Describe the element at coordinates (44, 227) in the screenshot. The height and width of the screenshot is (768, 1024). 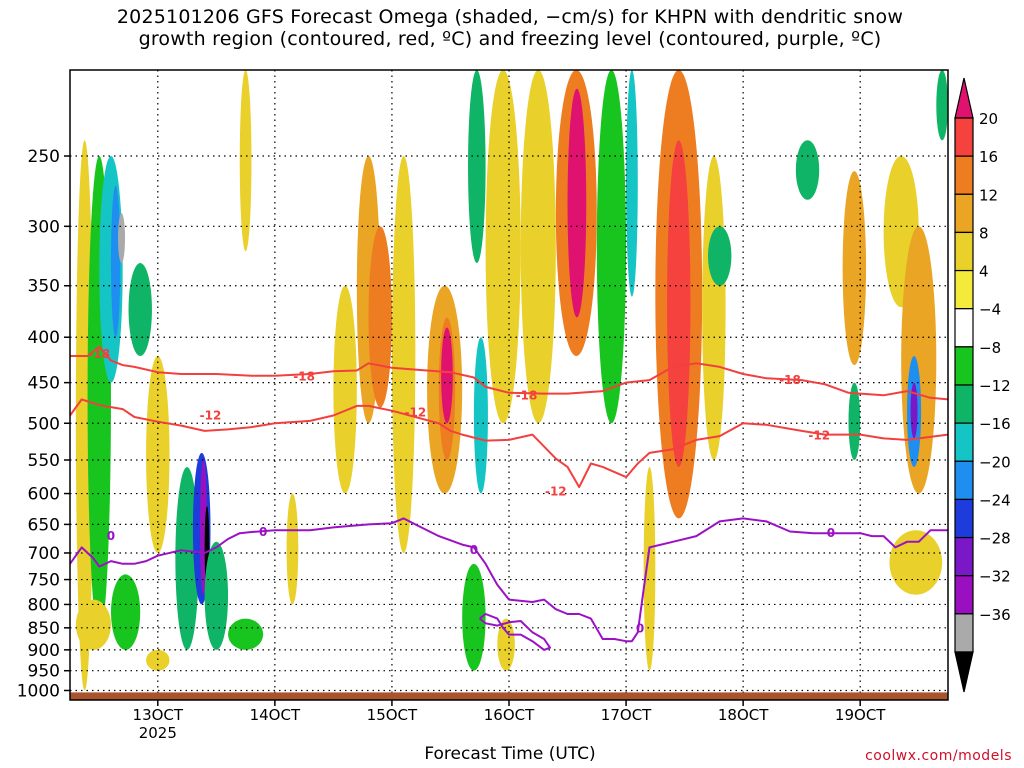
I see `y-tick-label-300: 300` at that location.